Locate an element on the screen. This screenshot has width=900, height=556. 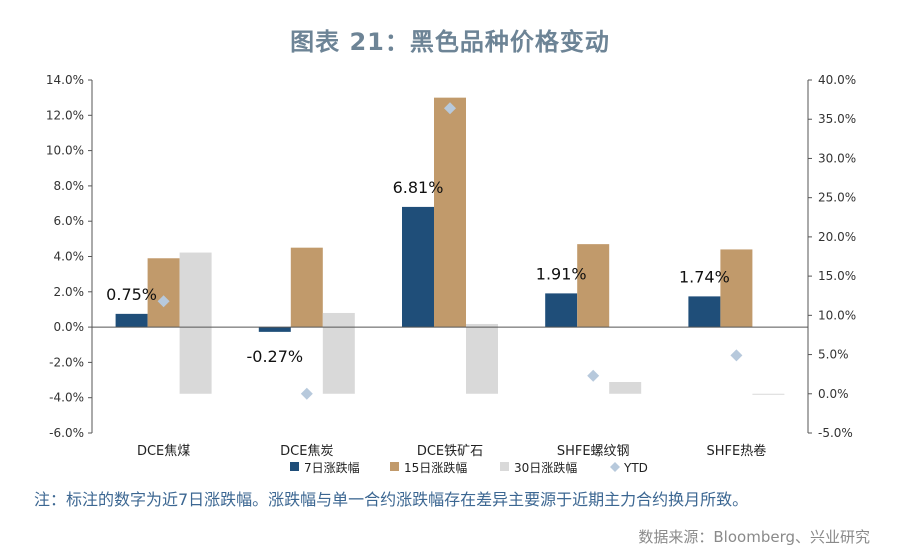
left-tick-label: 14.0% is located at coordinates (65, 80).